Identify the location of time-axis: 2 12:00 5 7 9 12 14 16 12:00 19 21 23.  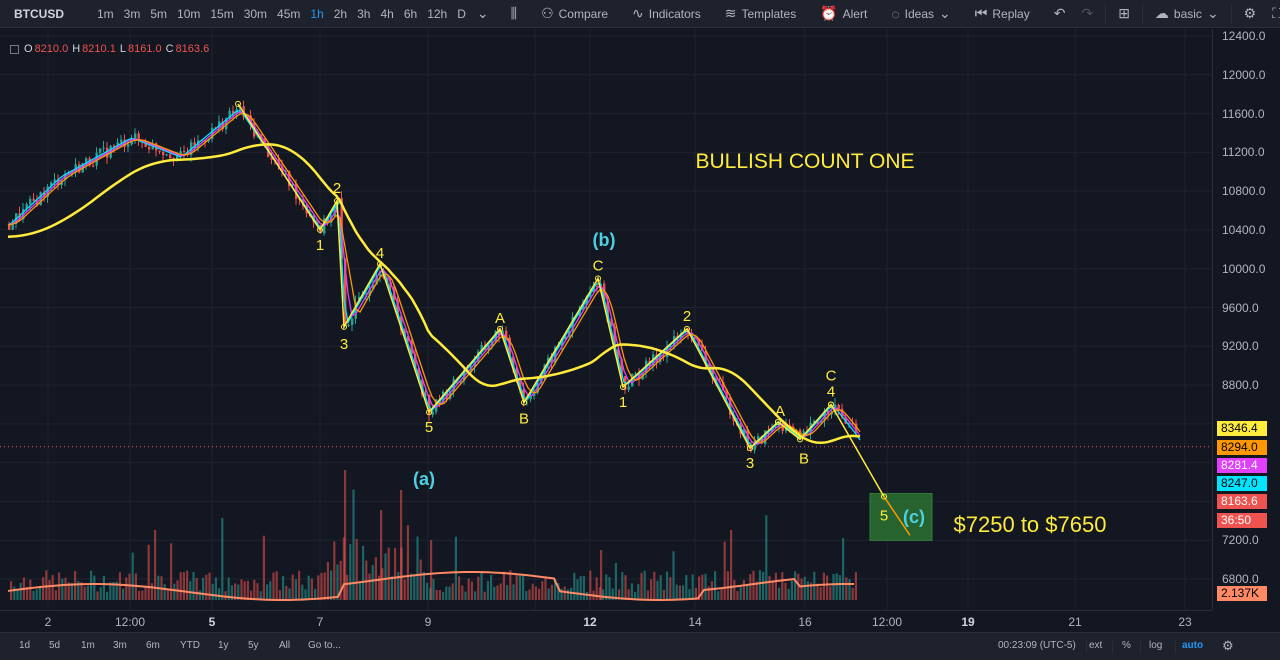
(606, 621).